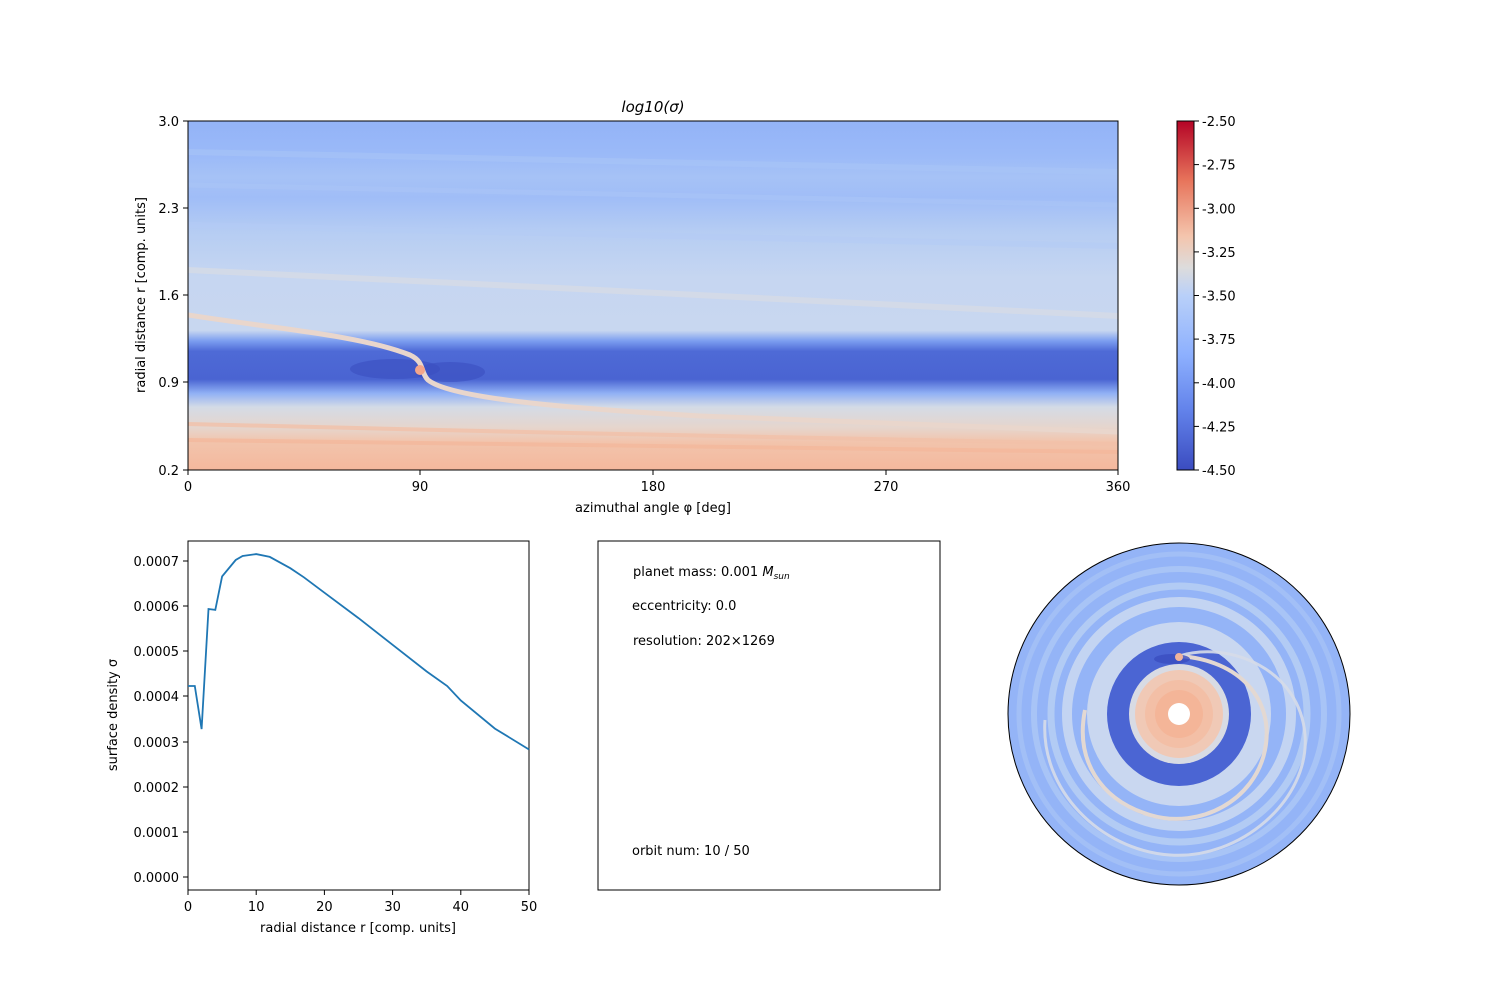 The image size is (1500, 1000). Describe the element at coordinates (1118, 487) in the screenshot. I see `heatmap-xtick-label: 360` at that location.